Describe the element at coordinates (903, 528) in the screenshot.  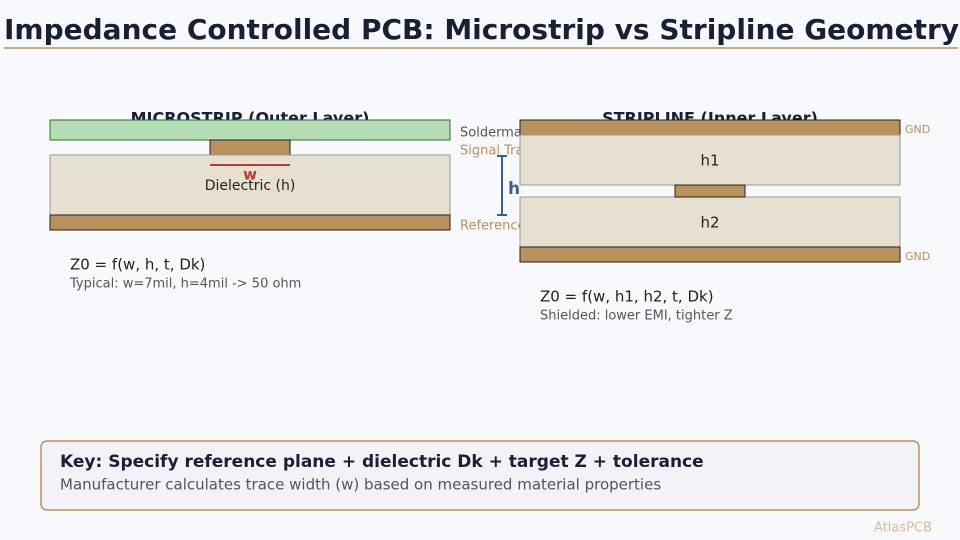
I see `brand: AtlasPCB` at that location.